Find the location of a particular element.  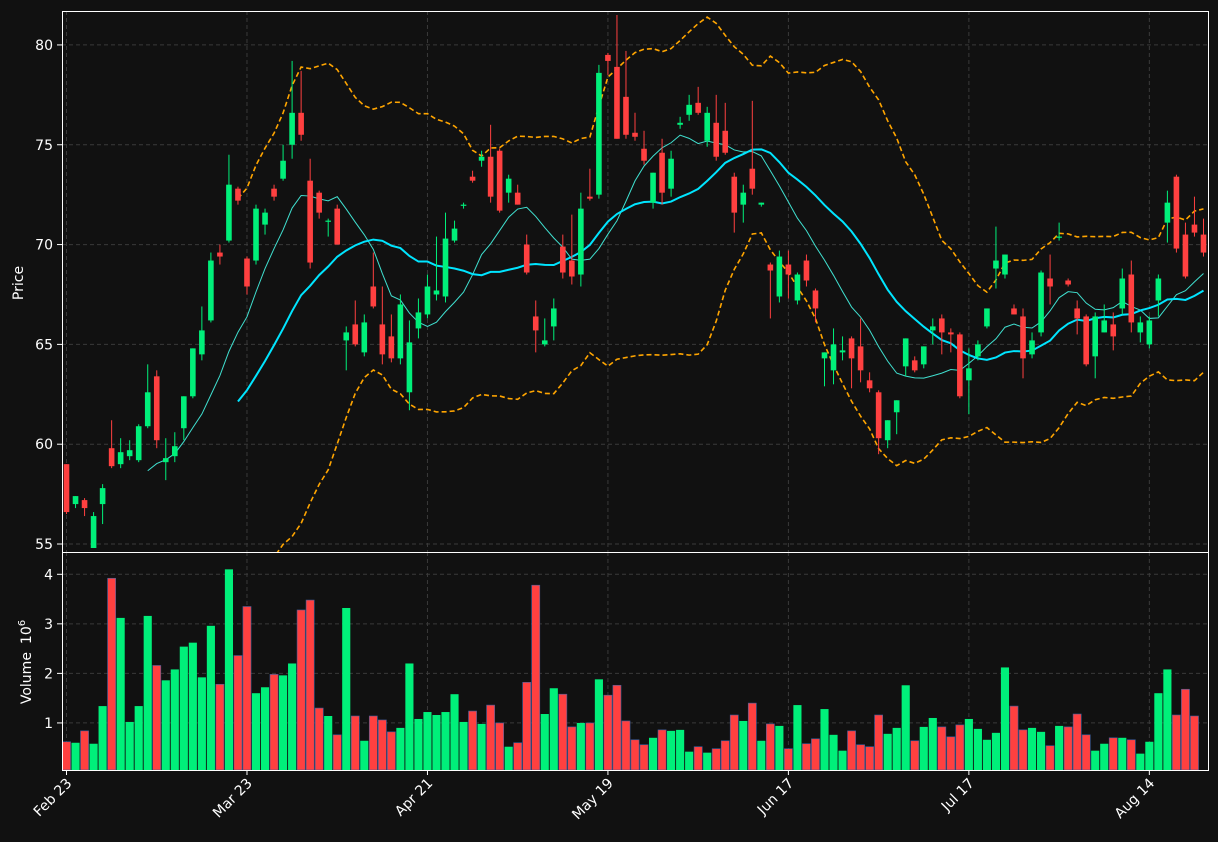

volume-tick-label: 1 is located at coordinates (48, 724).